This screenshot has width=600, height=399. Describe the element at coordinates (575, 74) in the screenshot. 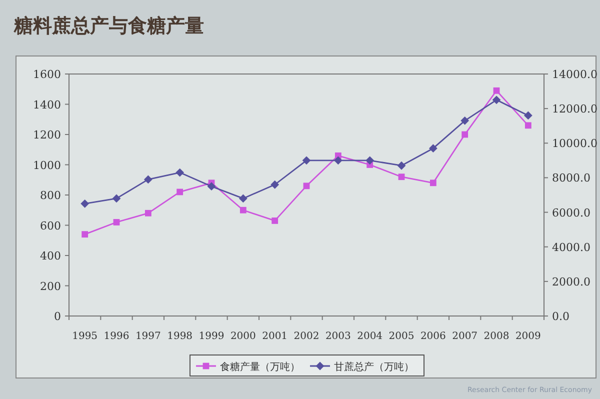

I see `y2-tick-label: 14000.0` at that location.